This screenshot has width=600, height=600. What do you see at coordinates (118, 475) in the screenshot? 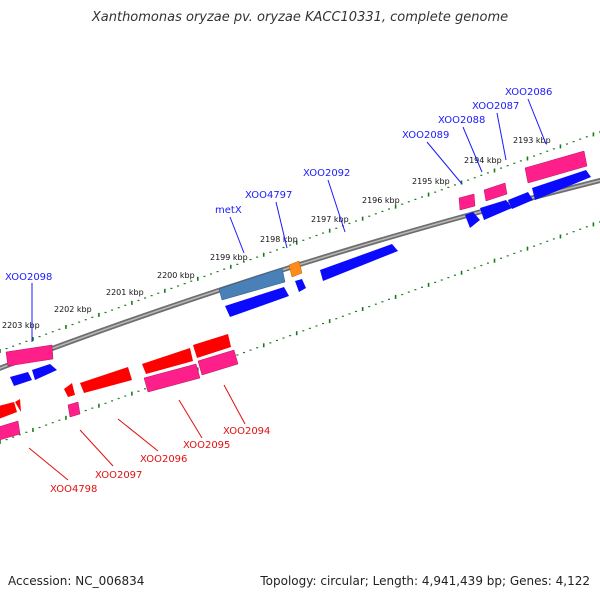
I see `gene-label-xoo2097: XOO2097` at bounding box center [118, 475].